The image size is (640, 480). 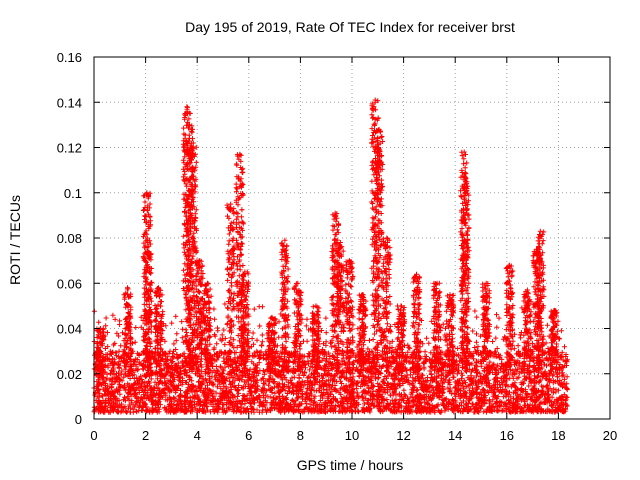 I want to click on y-tick-label: 0.04, so click(x=69, y=329).